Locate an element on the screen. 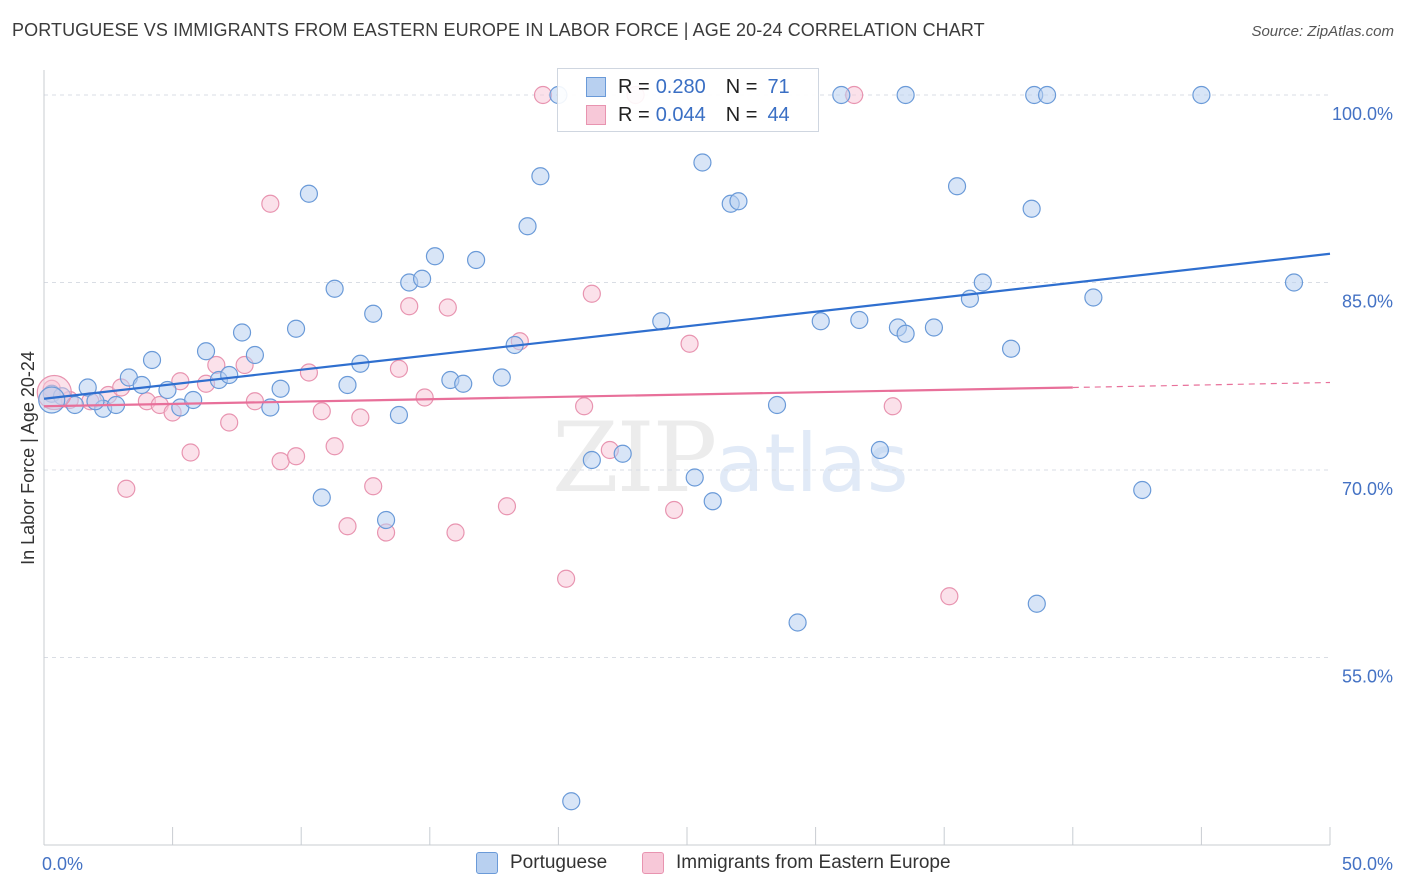 The height and width of the screenshot is (892, 1406). x-tick-label: 50.0% is located at coordinates (1367, 864).